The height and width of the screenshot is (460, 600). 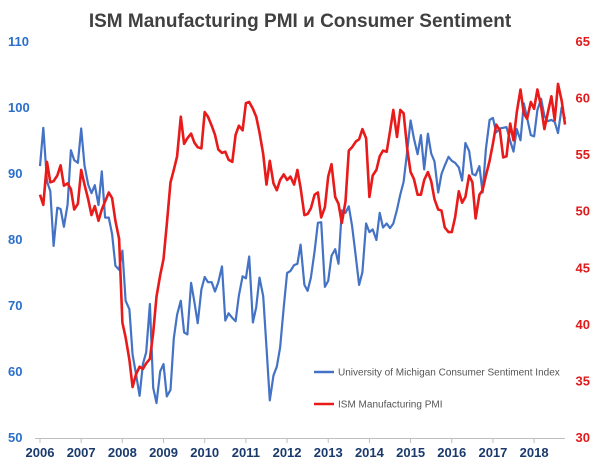 What do you see at coordinates (583, 41) in the screenshot?
I see `right-tick-label: 65` at bounding box center [583, 41].